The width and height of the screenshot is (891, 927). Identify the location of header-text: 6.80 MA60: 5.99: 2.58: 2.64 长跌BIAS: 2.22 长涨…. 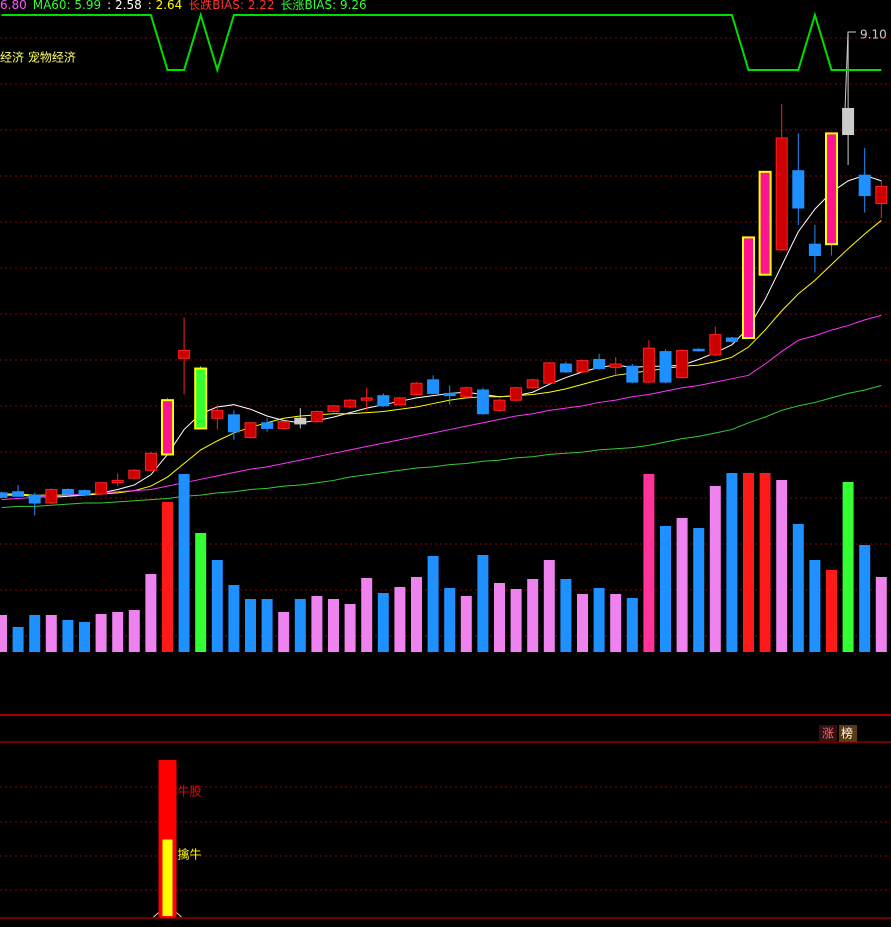
(183, 6).